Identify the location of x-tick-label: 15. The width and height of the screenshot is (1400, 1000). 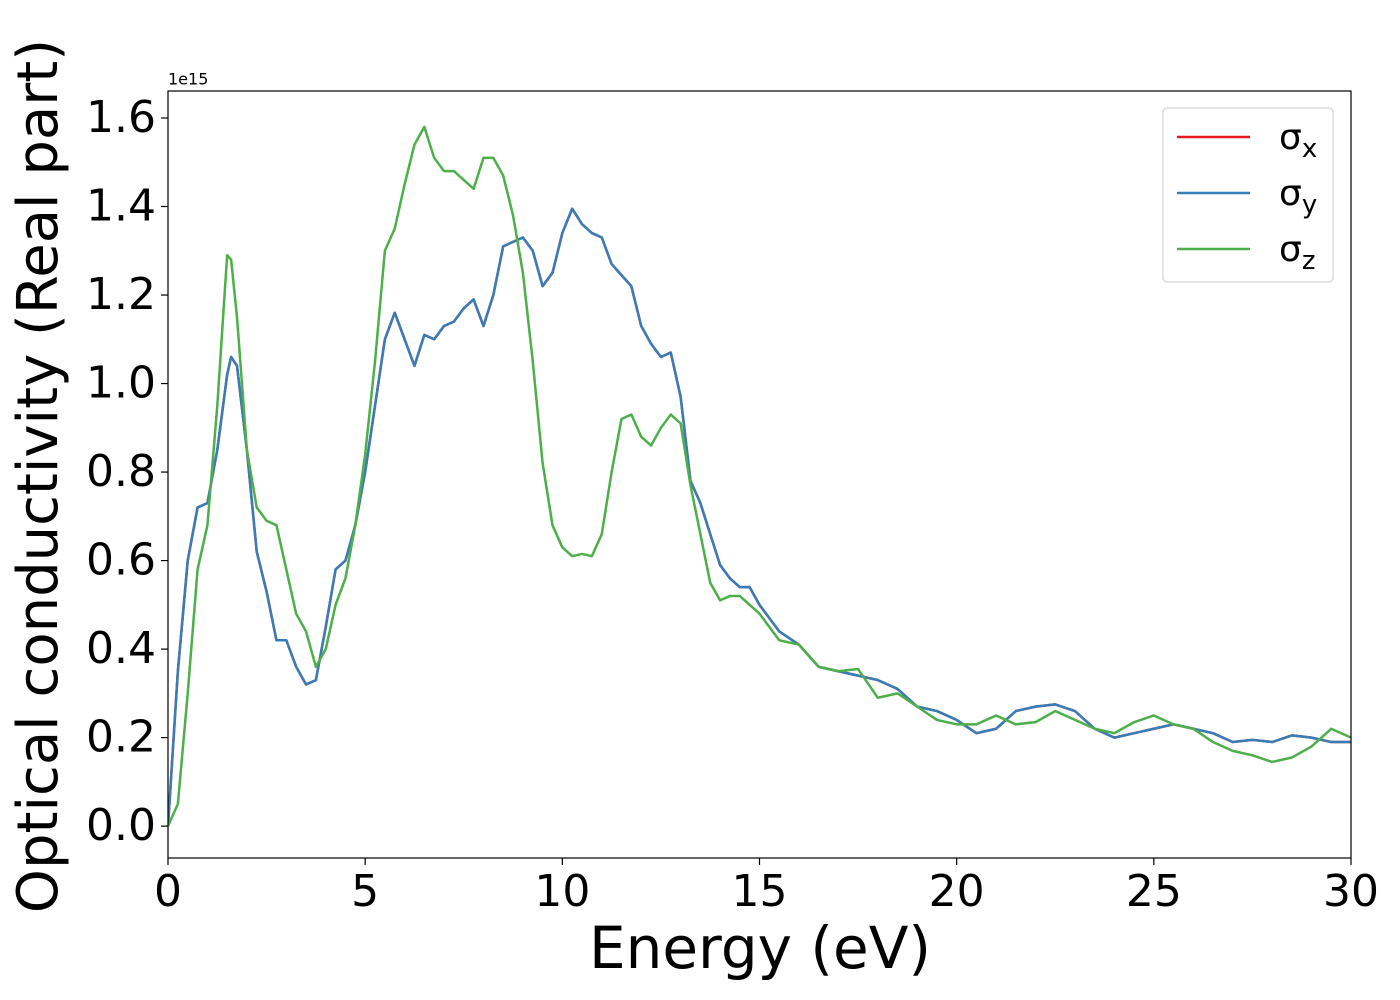
(760, 891).